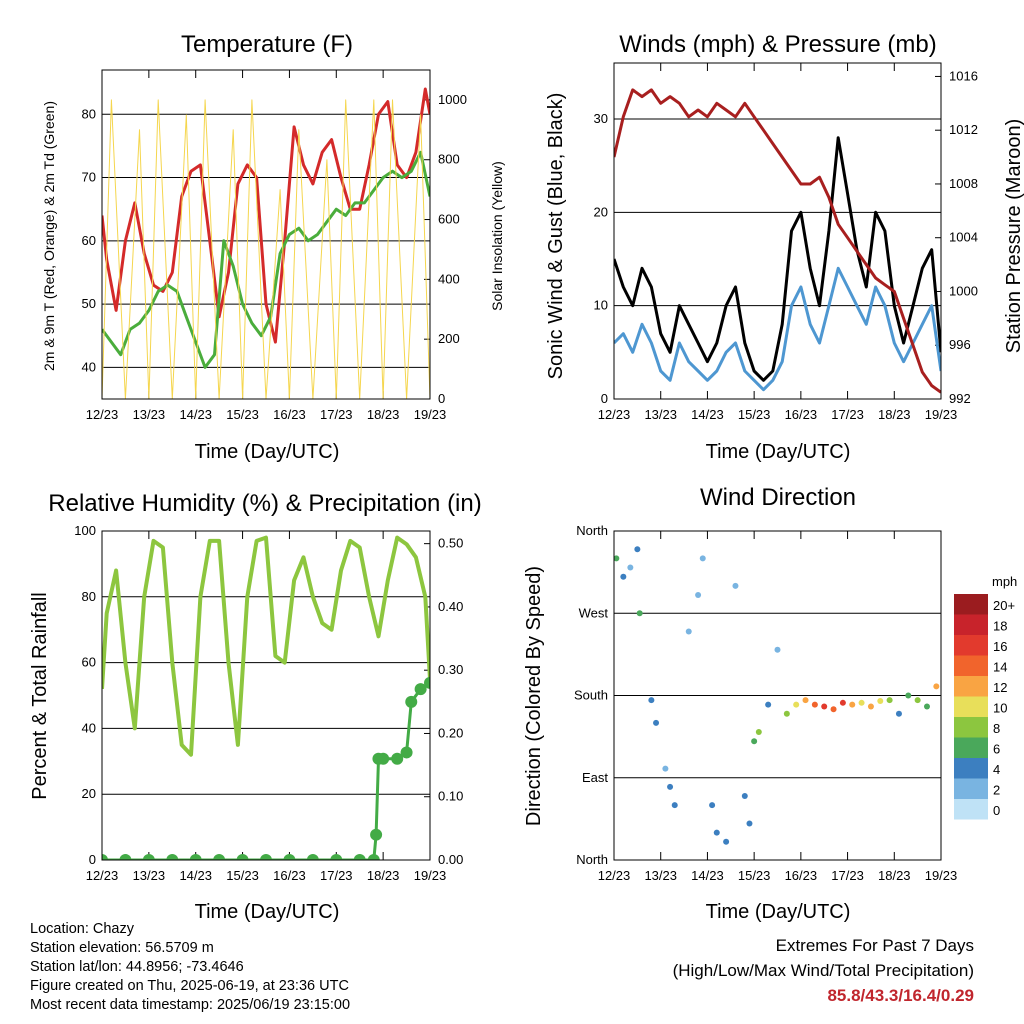  Describe the element at coordinates (102, 875) in the screenshot. I see `humidity-xtick-label: 12/23` at that location.